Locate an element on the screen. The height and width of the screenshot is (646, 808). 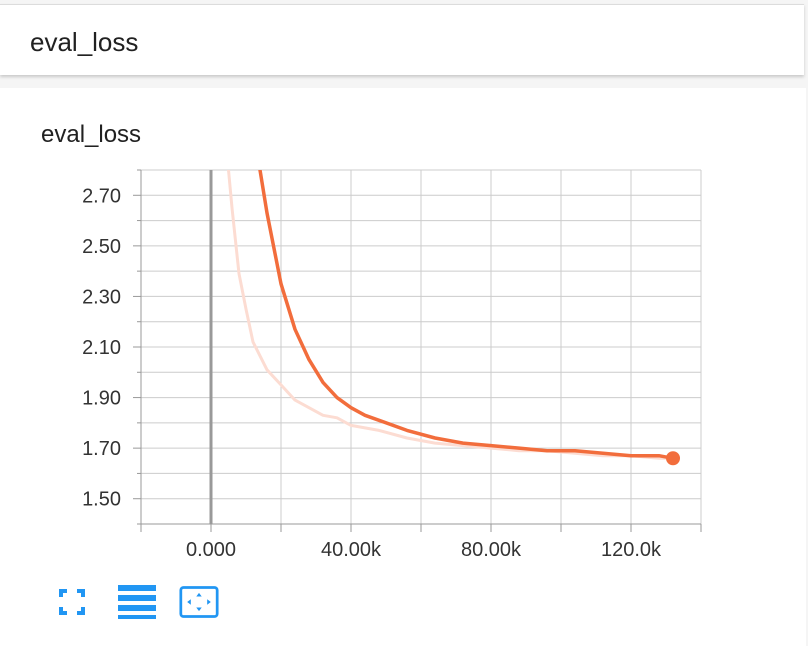
fit-domain-button is located at coordinates (199, 602).